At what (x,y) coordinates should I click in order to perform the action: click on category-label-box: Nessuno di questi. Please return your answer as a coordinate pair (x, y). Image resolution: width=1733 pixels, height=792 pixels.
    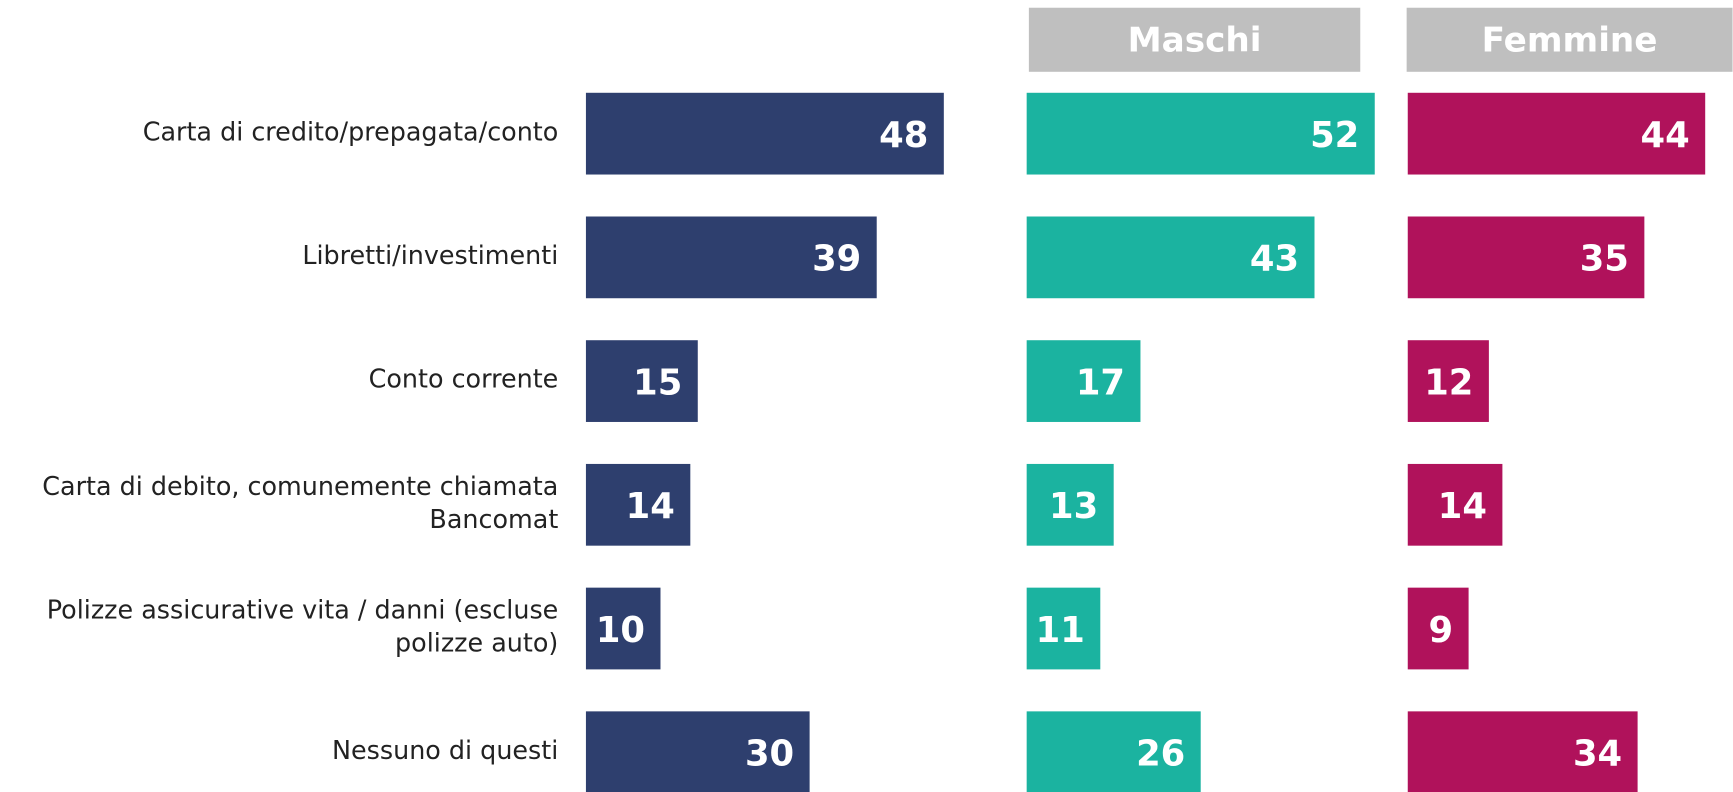
    Looking at the image, I should click on (445, 751).